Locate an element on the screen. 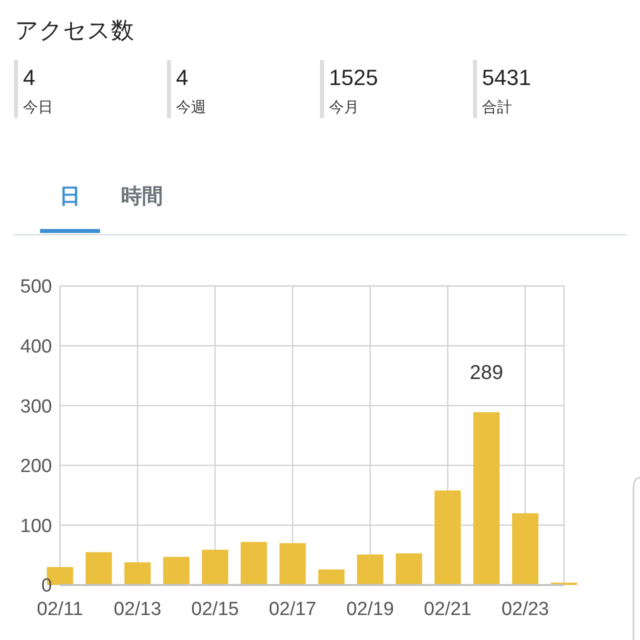 The height and width of the screenshot is (640, 640). category-label: 合計 is located at coordinates (497, 107).